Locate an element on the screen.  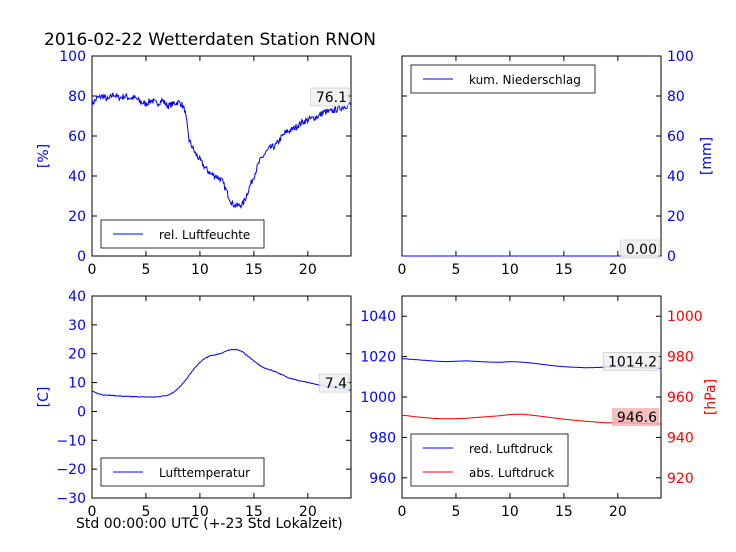
y-axis-label: [C] is located at coordinates (44, 397).